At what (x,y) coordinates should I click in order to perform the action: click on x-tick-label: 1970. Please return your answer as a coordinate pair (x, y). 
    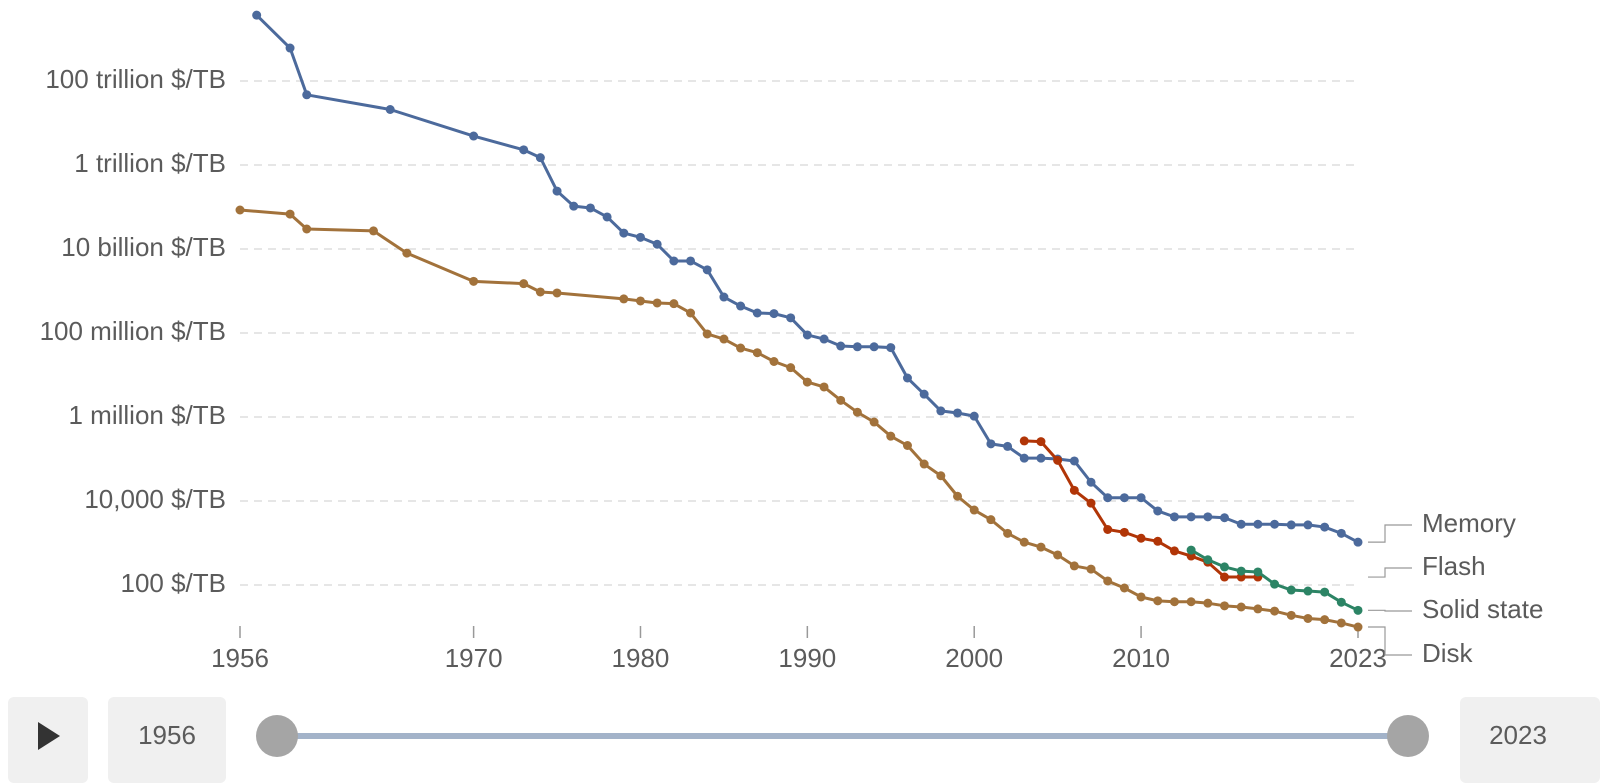
    Looking at the image, I should click on (474, 658).